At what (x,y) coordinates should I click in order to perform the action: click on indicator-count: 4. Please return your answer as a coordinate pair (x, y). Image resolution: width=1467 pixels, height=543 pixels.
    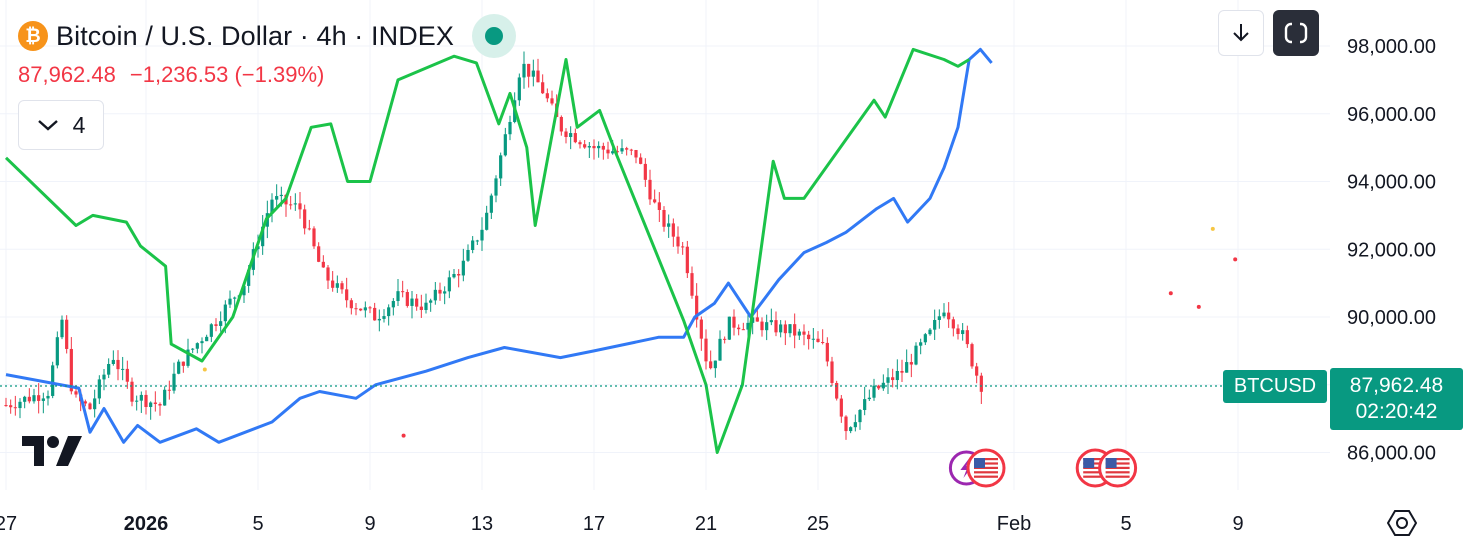
    Looking at the image, I should click on (79, 124).